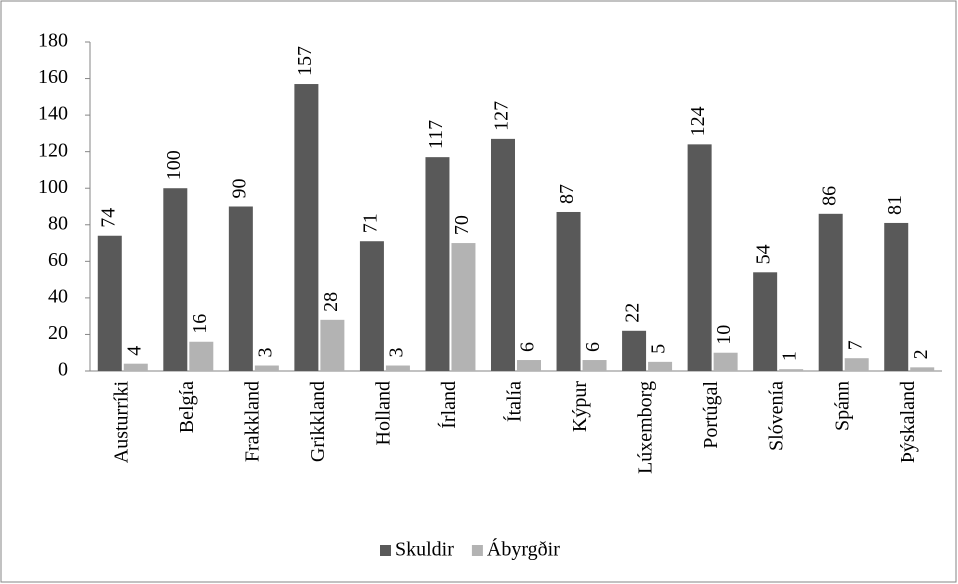 This screenshot has height=584, width=958. I want to click on data-label: 90, so click(239, 189).